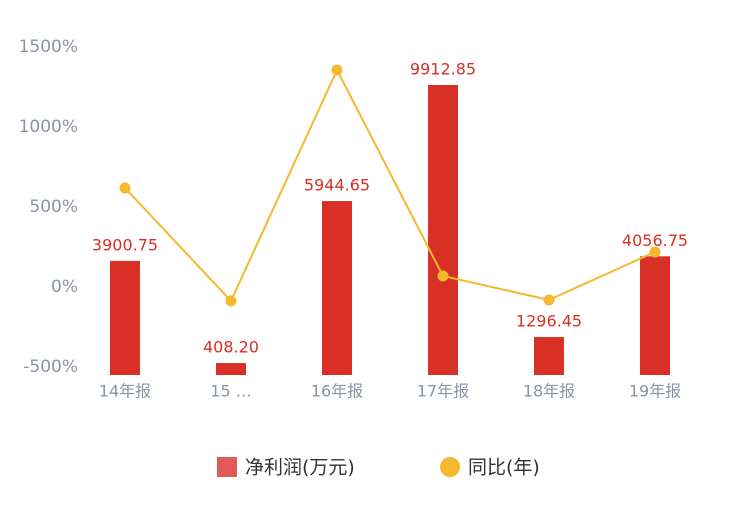 This screenshot has width=750, height=508. What do you see at coordinates (443, 391) in the screenshot?
I see `x-tick-label: 17年报` at bounding box center [443, 391].